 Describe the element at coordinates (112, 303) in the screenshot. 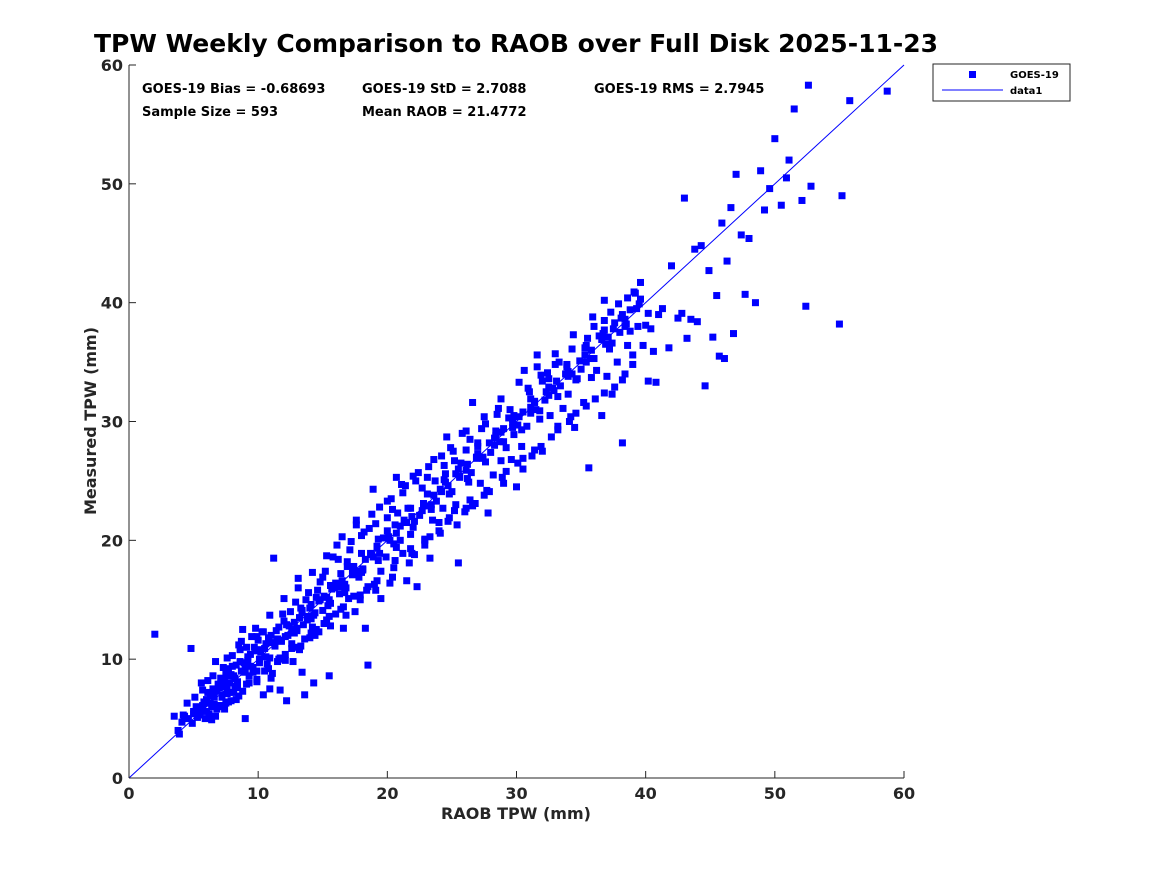

I see `y-tick-label: 40` at that location.